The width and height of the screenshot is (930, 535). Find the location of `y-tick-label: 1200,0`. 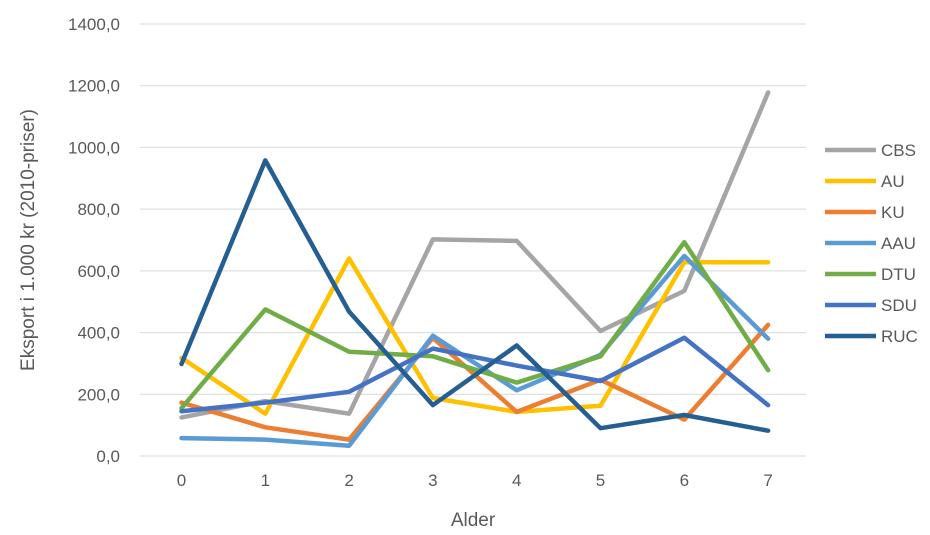

y-tick-label: 1200,0 is located at coordinates (94, 86).